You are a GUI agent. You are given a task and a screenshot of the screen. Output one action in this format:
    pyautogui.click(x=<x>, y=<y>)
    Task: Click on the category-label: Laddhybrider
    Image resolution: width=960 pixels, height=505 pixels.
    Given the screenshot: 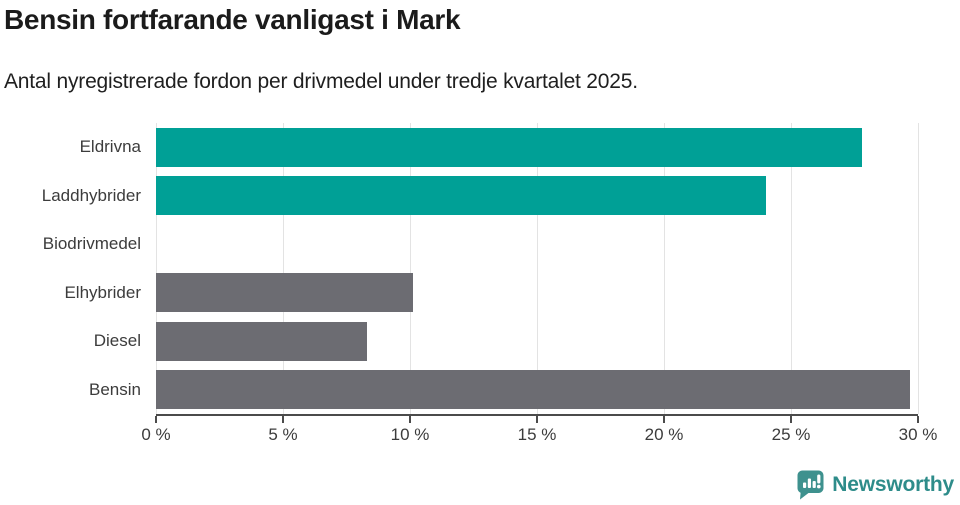 What is the action you would take?
    pyautogui.click(x=91, y=195)
    